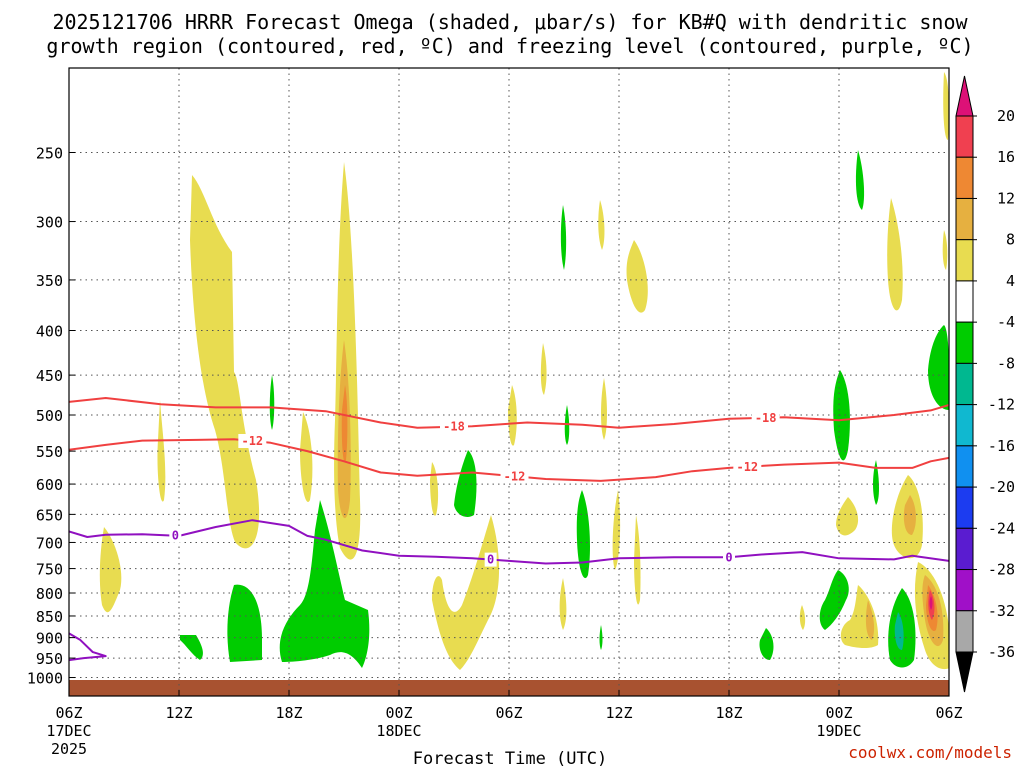  What do you see at coordinates (49, 452) in the screenshot?
I see `y-tick-label: 550` at bounding box center [49, 452].